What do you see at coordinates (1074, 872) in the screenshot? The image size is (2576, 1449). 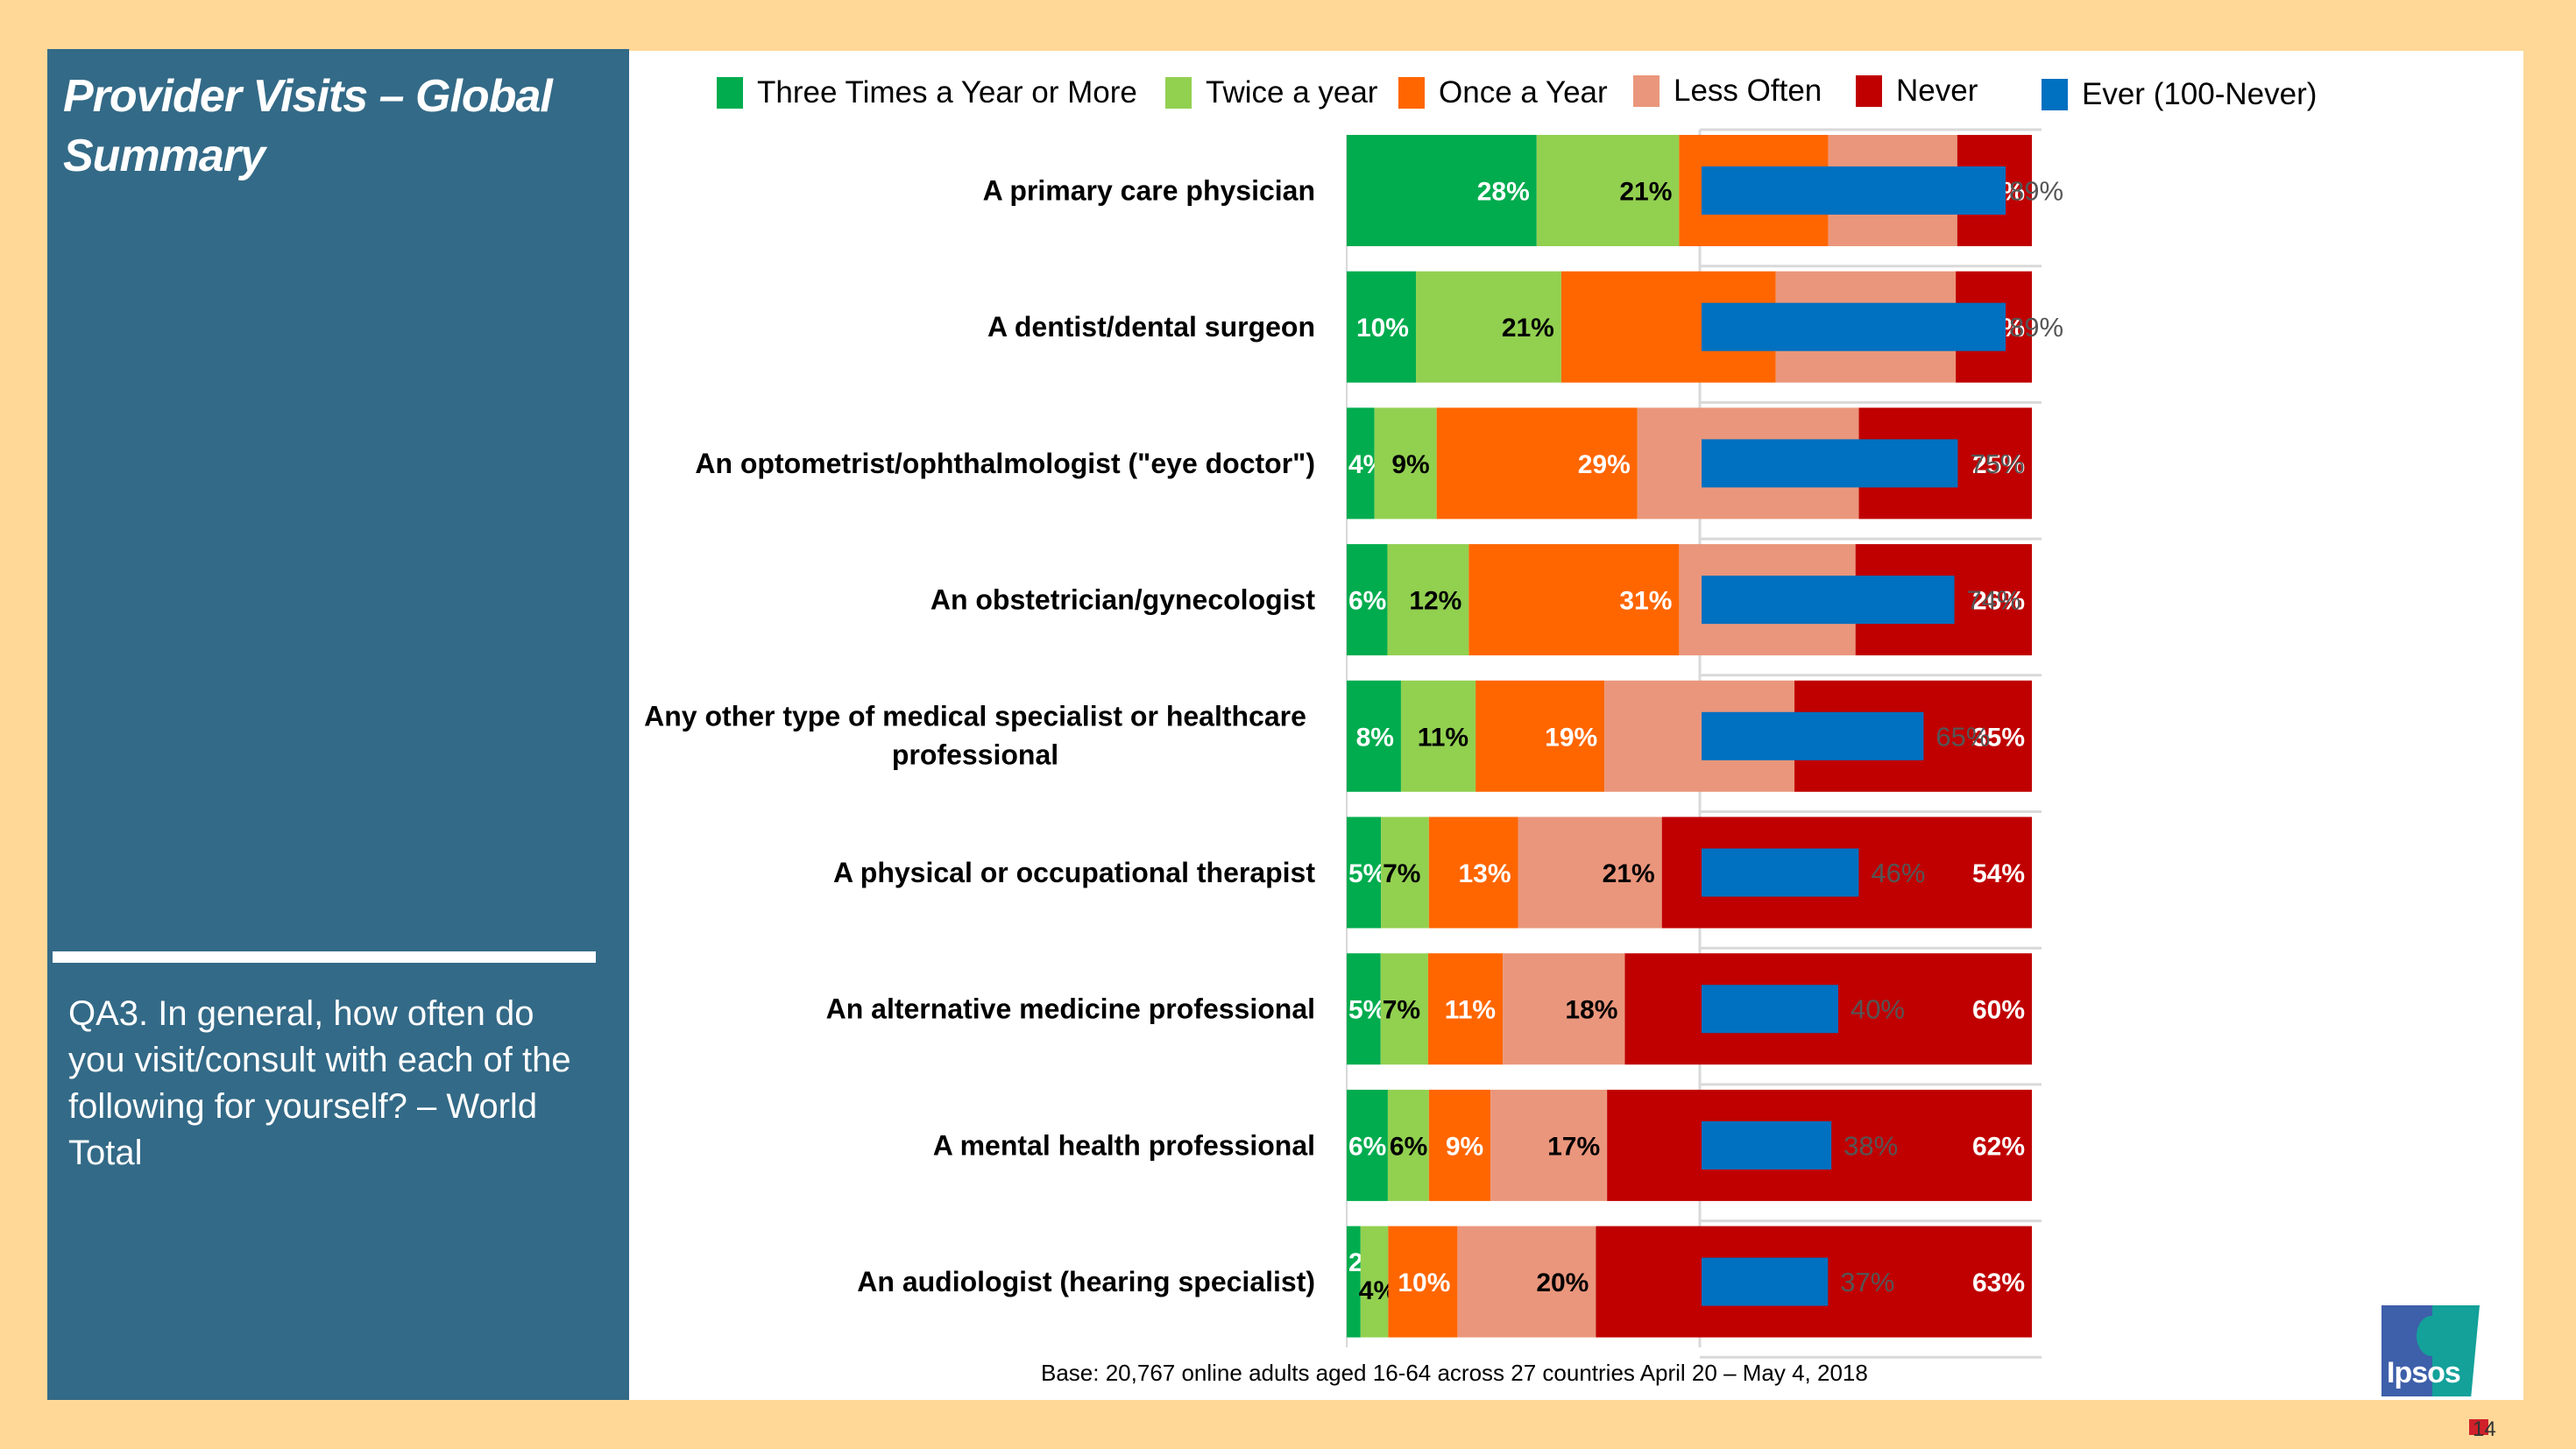 I see `category-label: A physical or occupational therapist` at bounding box center [1074, 872].